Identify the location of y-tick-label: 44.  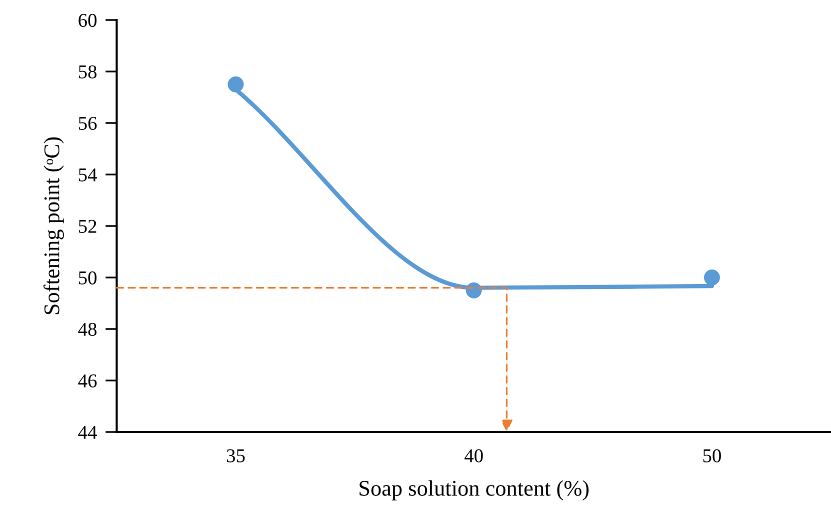
(87, 432).